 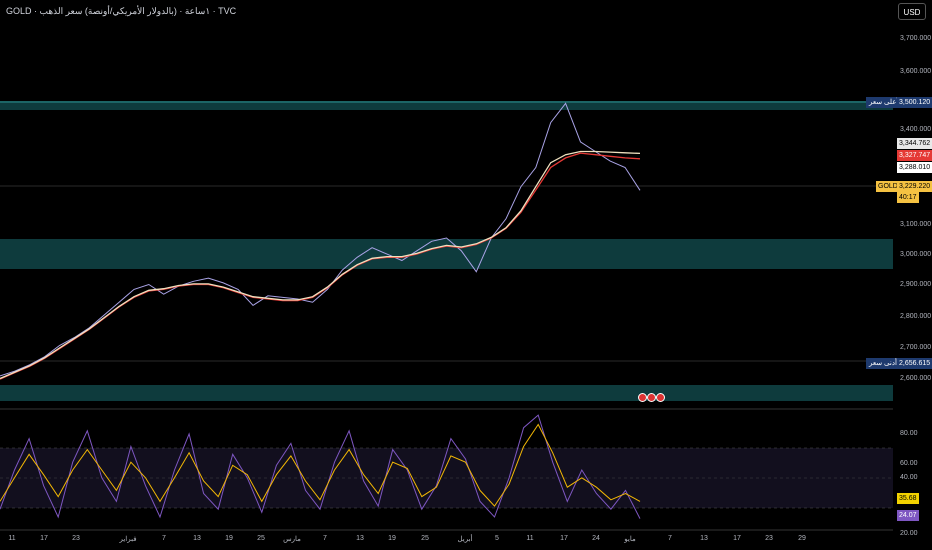 What do you see at coordinates (909, 477) in the screenshot?
I see `osc-tick: 40.00` at bounding box center [909, 477].